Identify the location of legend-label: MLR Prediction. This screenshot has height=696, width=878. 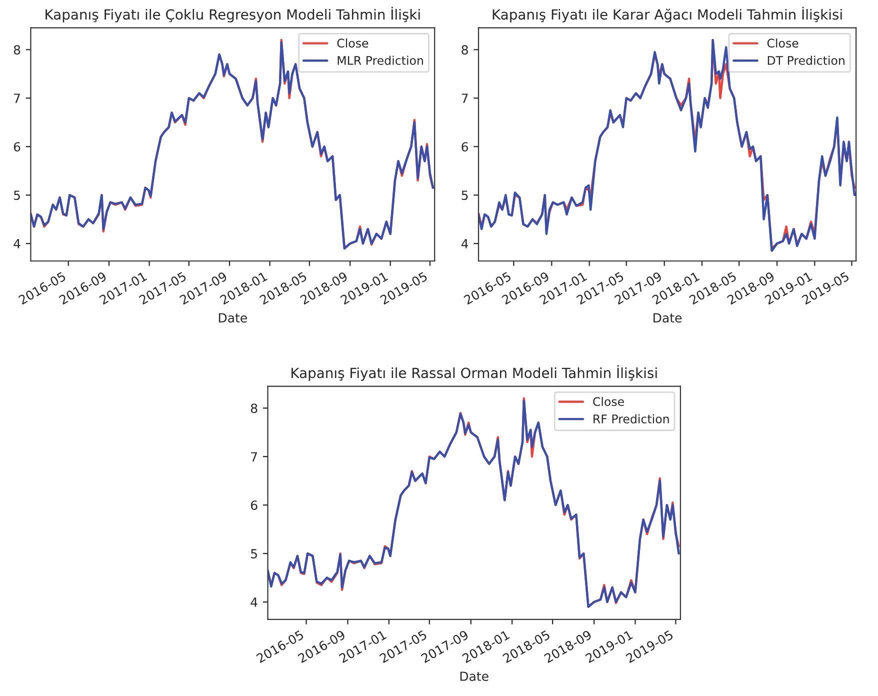
(380, 60).